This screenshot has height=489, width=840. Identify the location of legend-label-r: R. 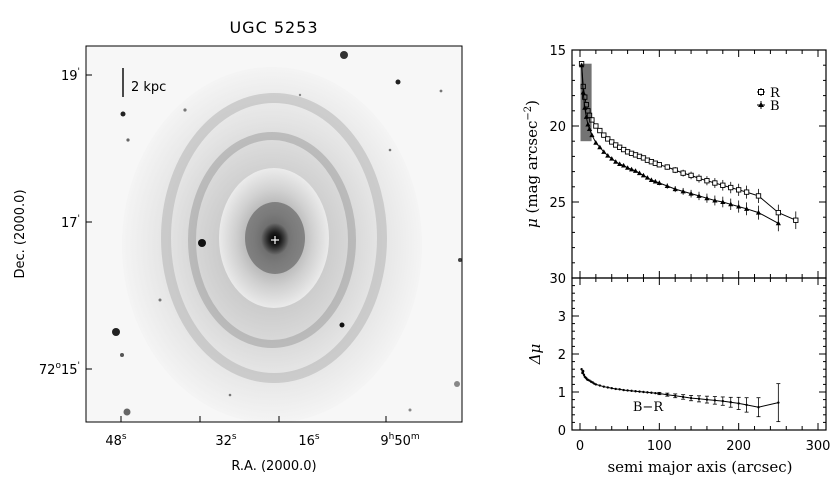
(775, 93).